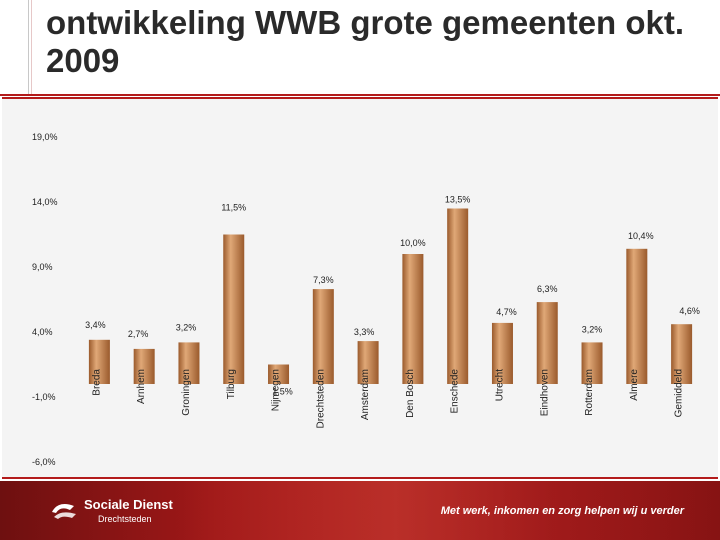 The image size is (720, 540). I want to click on category-label: Almere, so click(634, 385).